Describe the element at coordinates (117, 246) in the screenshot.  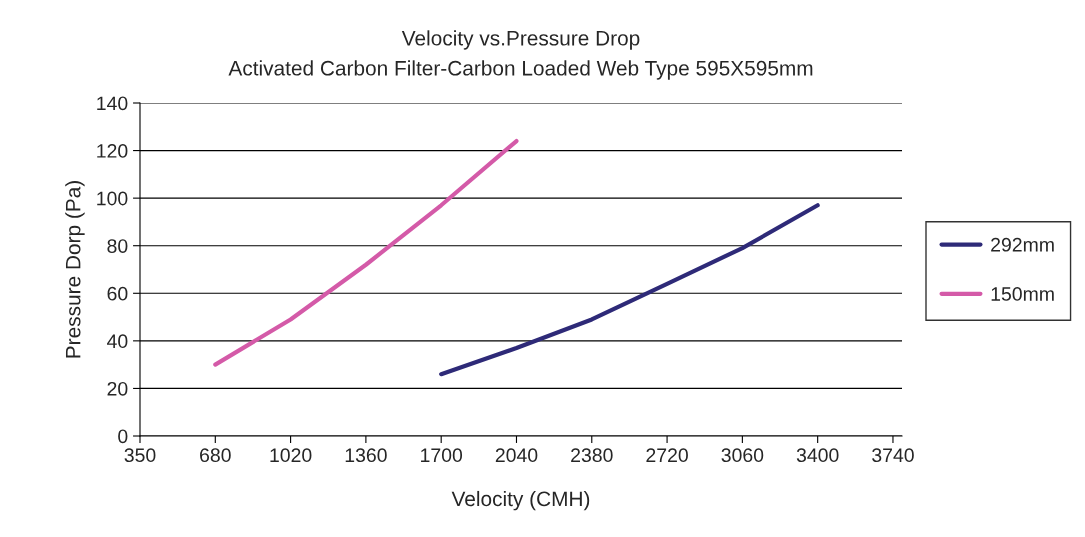
I see `y-tick-label: 80` at that location.